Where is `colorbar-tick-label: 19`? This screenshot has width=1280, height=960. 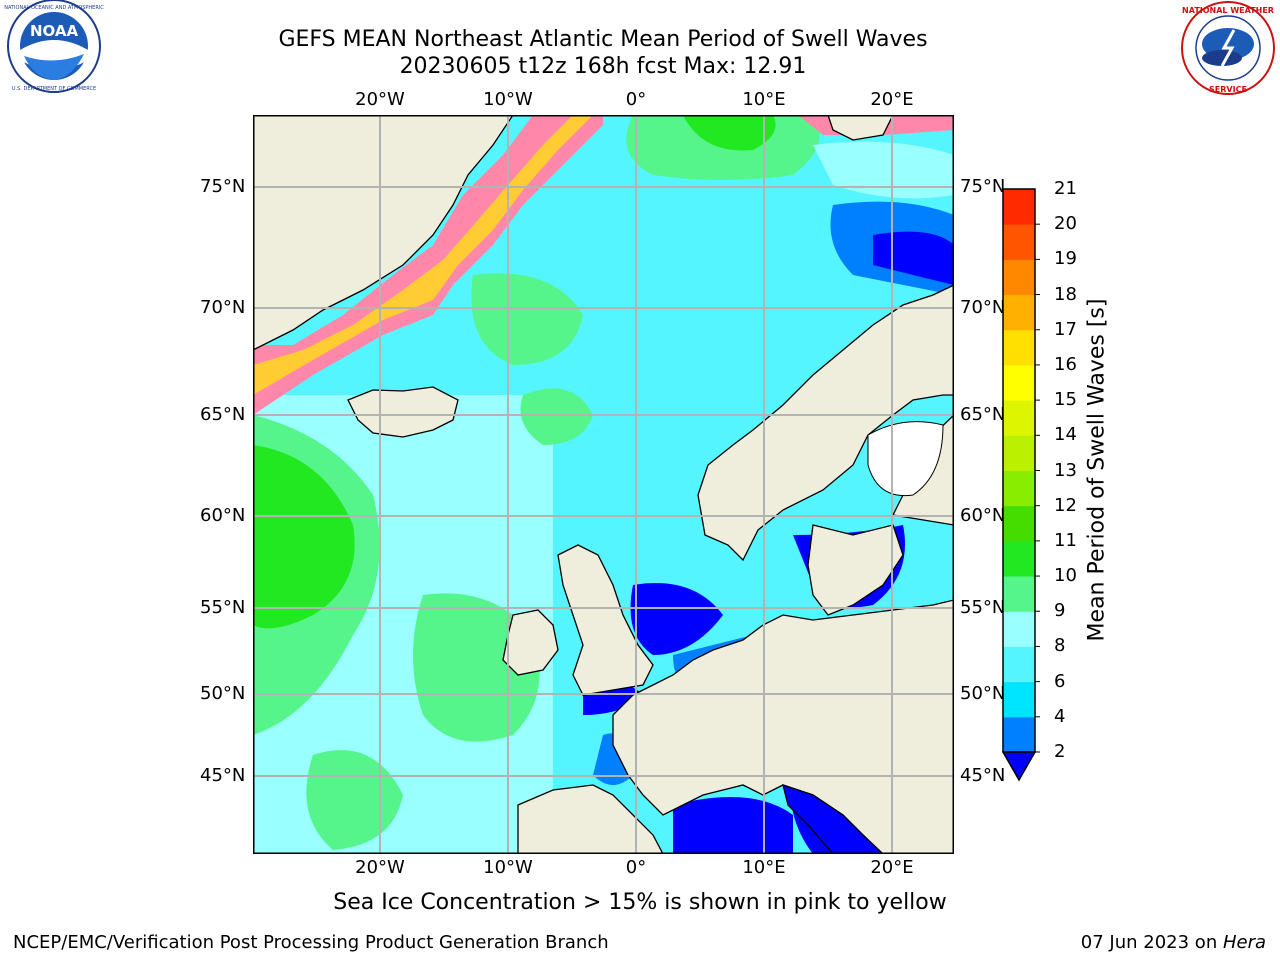 colorbar-tick-label: 19 is located at coordinates (1065, 259).